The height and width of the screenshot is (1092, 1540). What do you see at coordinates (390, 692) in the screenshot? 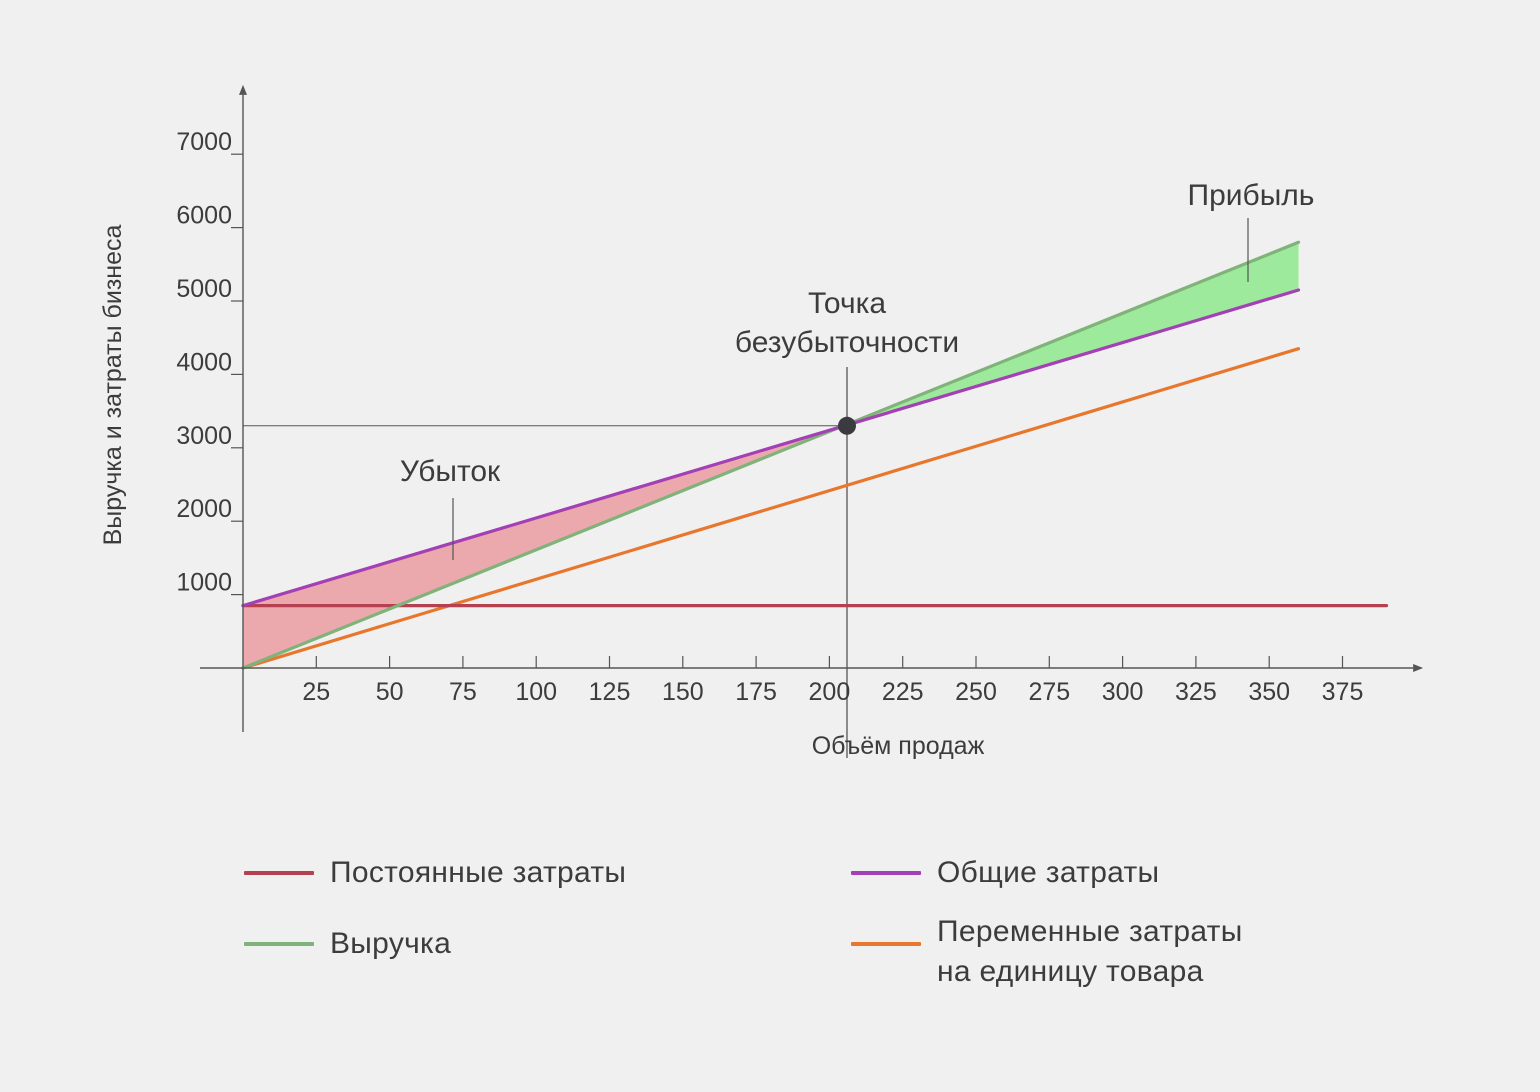
I see `x-tick-label-50: 50` at bounding box center [390, 692].